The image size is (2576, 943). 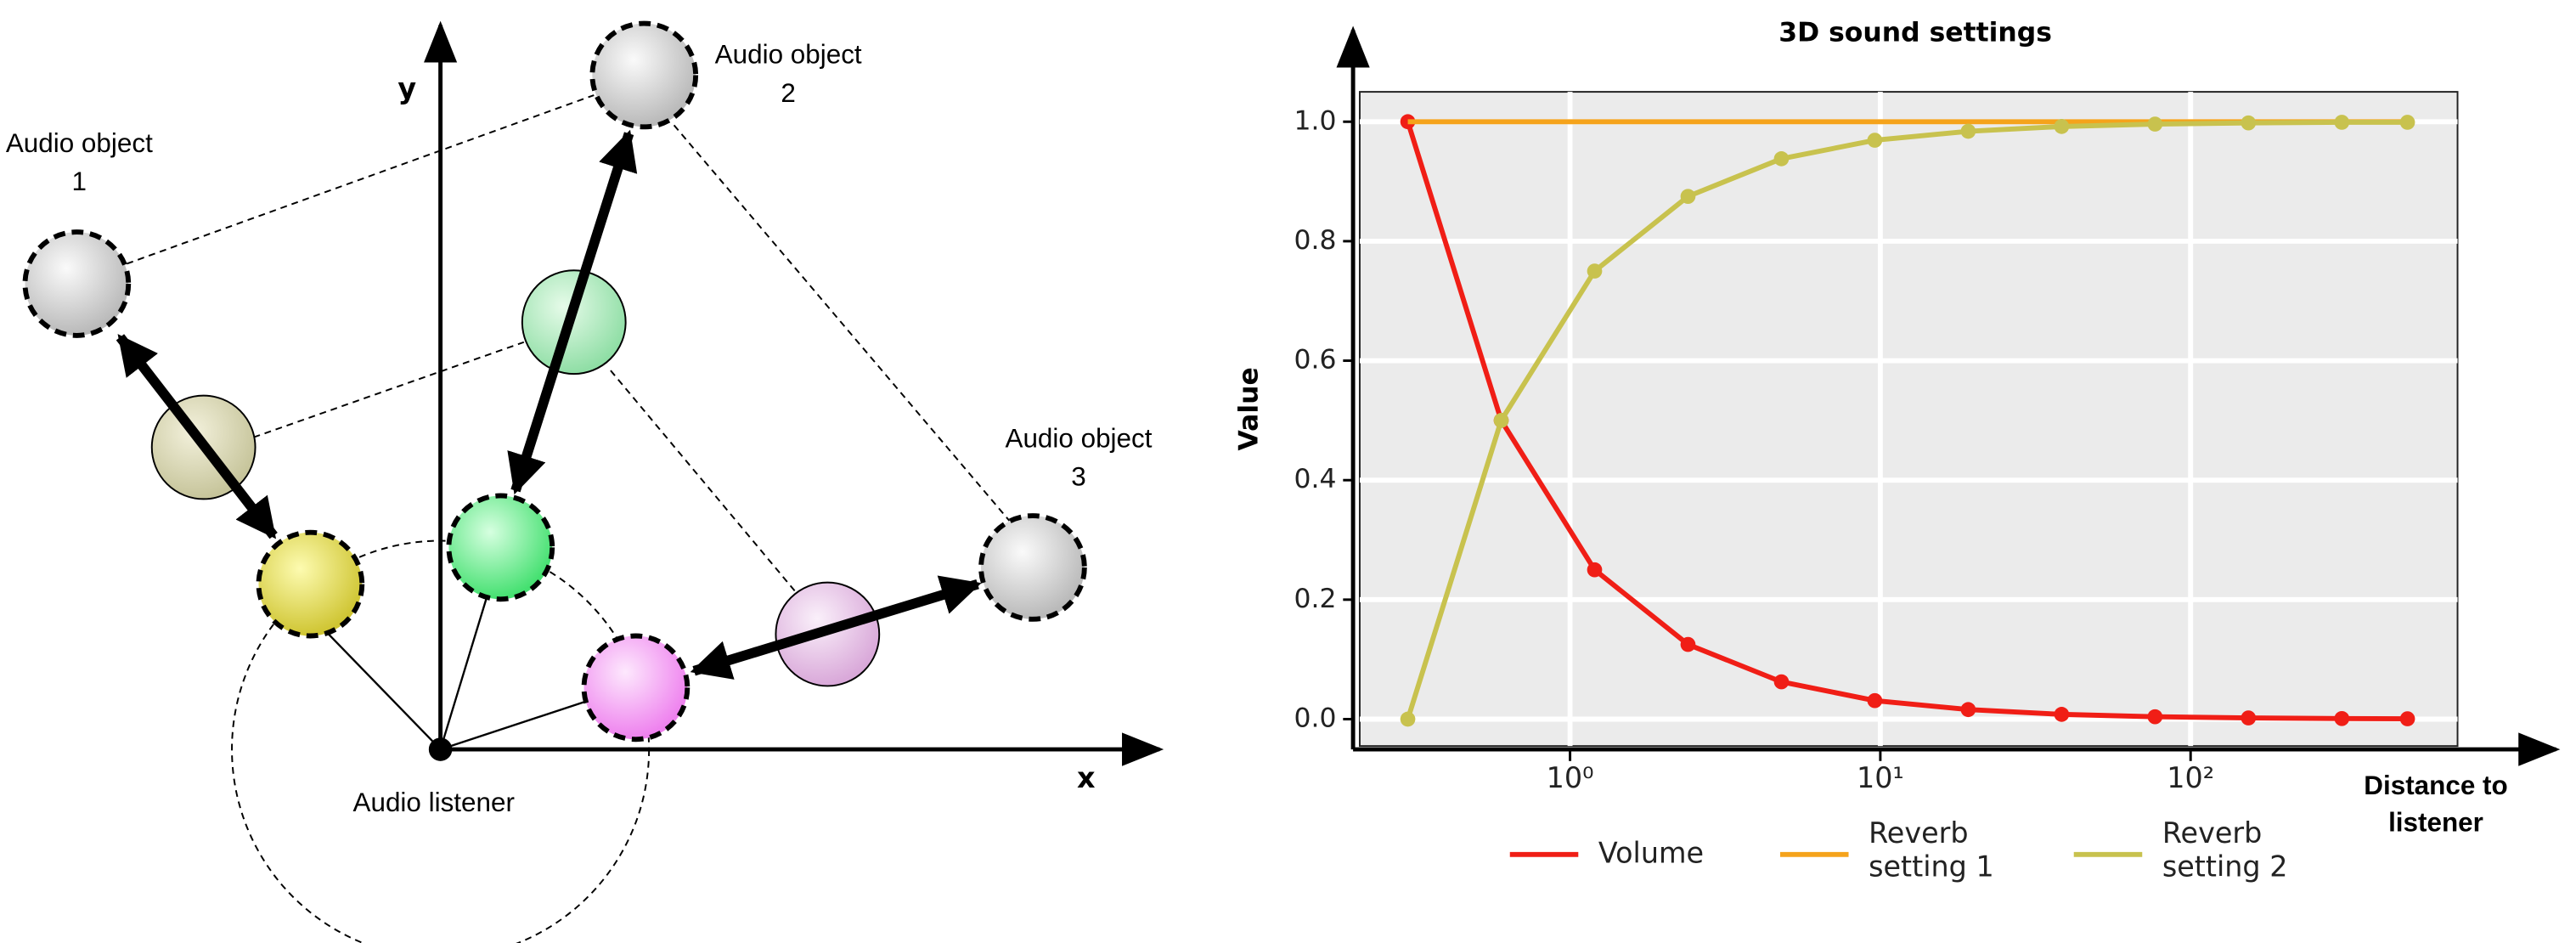 I want to click on listener-dot, so click(x=440, y=749).